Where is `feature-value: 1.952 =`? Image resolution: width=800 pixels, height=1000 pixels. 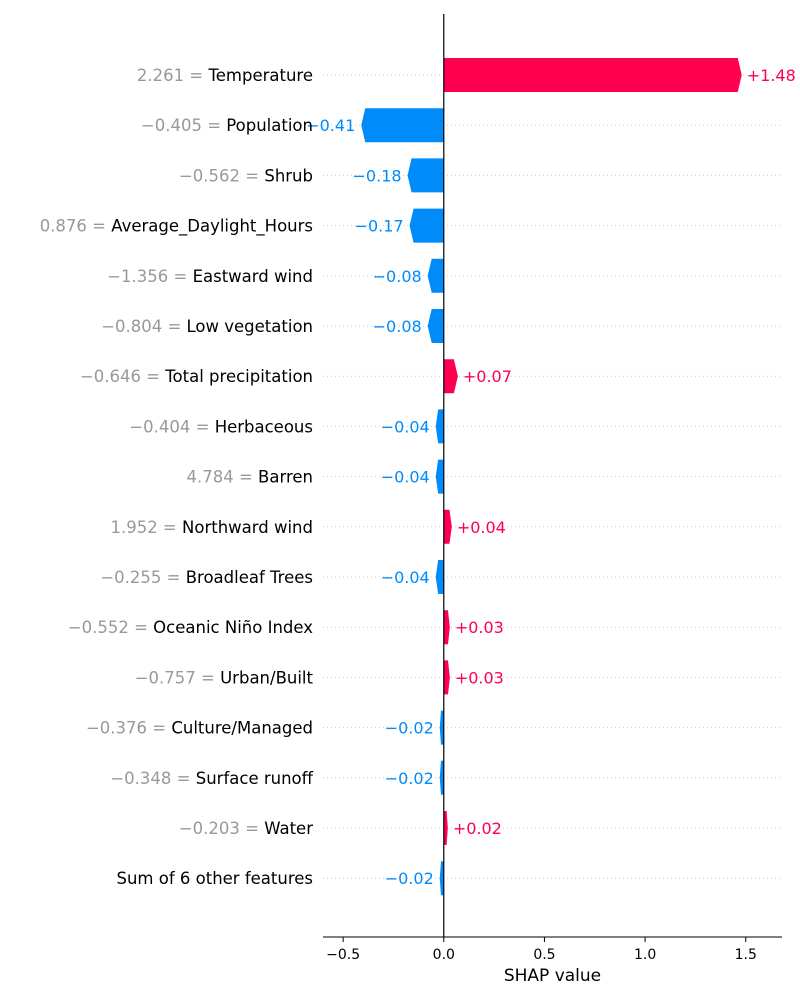 feature-value: 1.952 = is located at coordinates (146, 527).